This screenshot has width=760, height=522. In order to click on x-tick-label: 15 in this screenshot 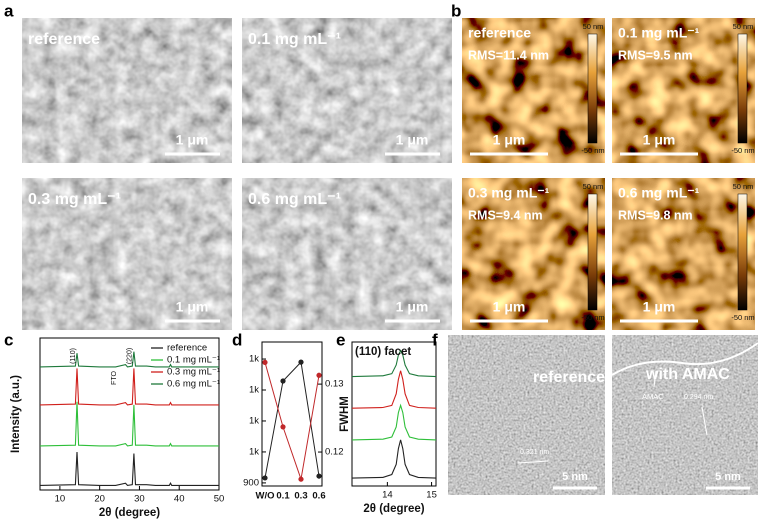, I will do `click(431, 495)`.